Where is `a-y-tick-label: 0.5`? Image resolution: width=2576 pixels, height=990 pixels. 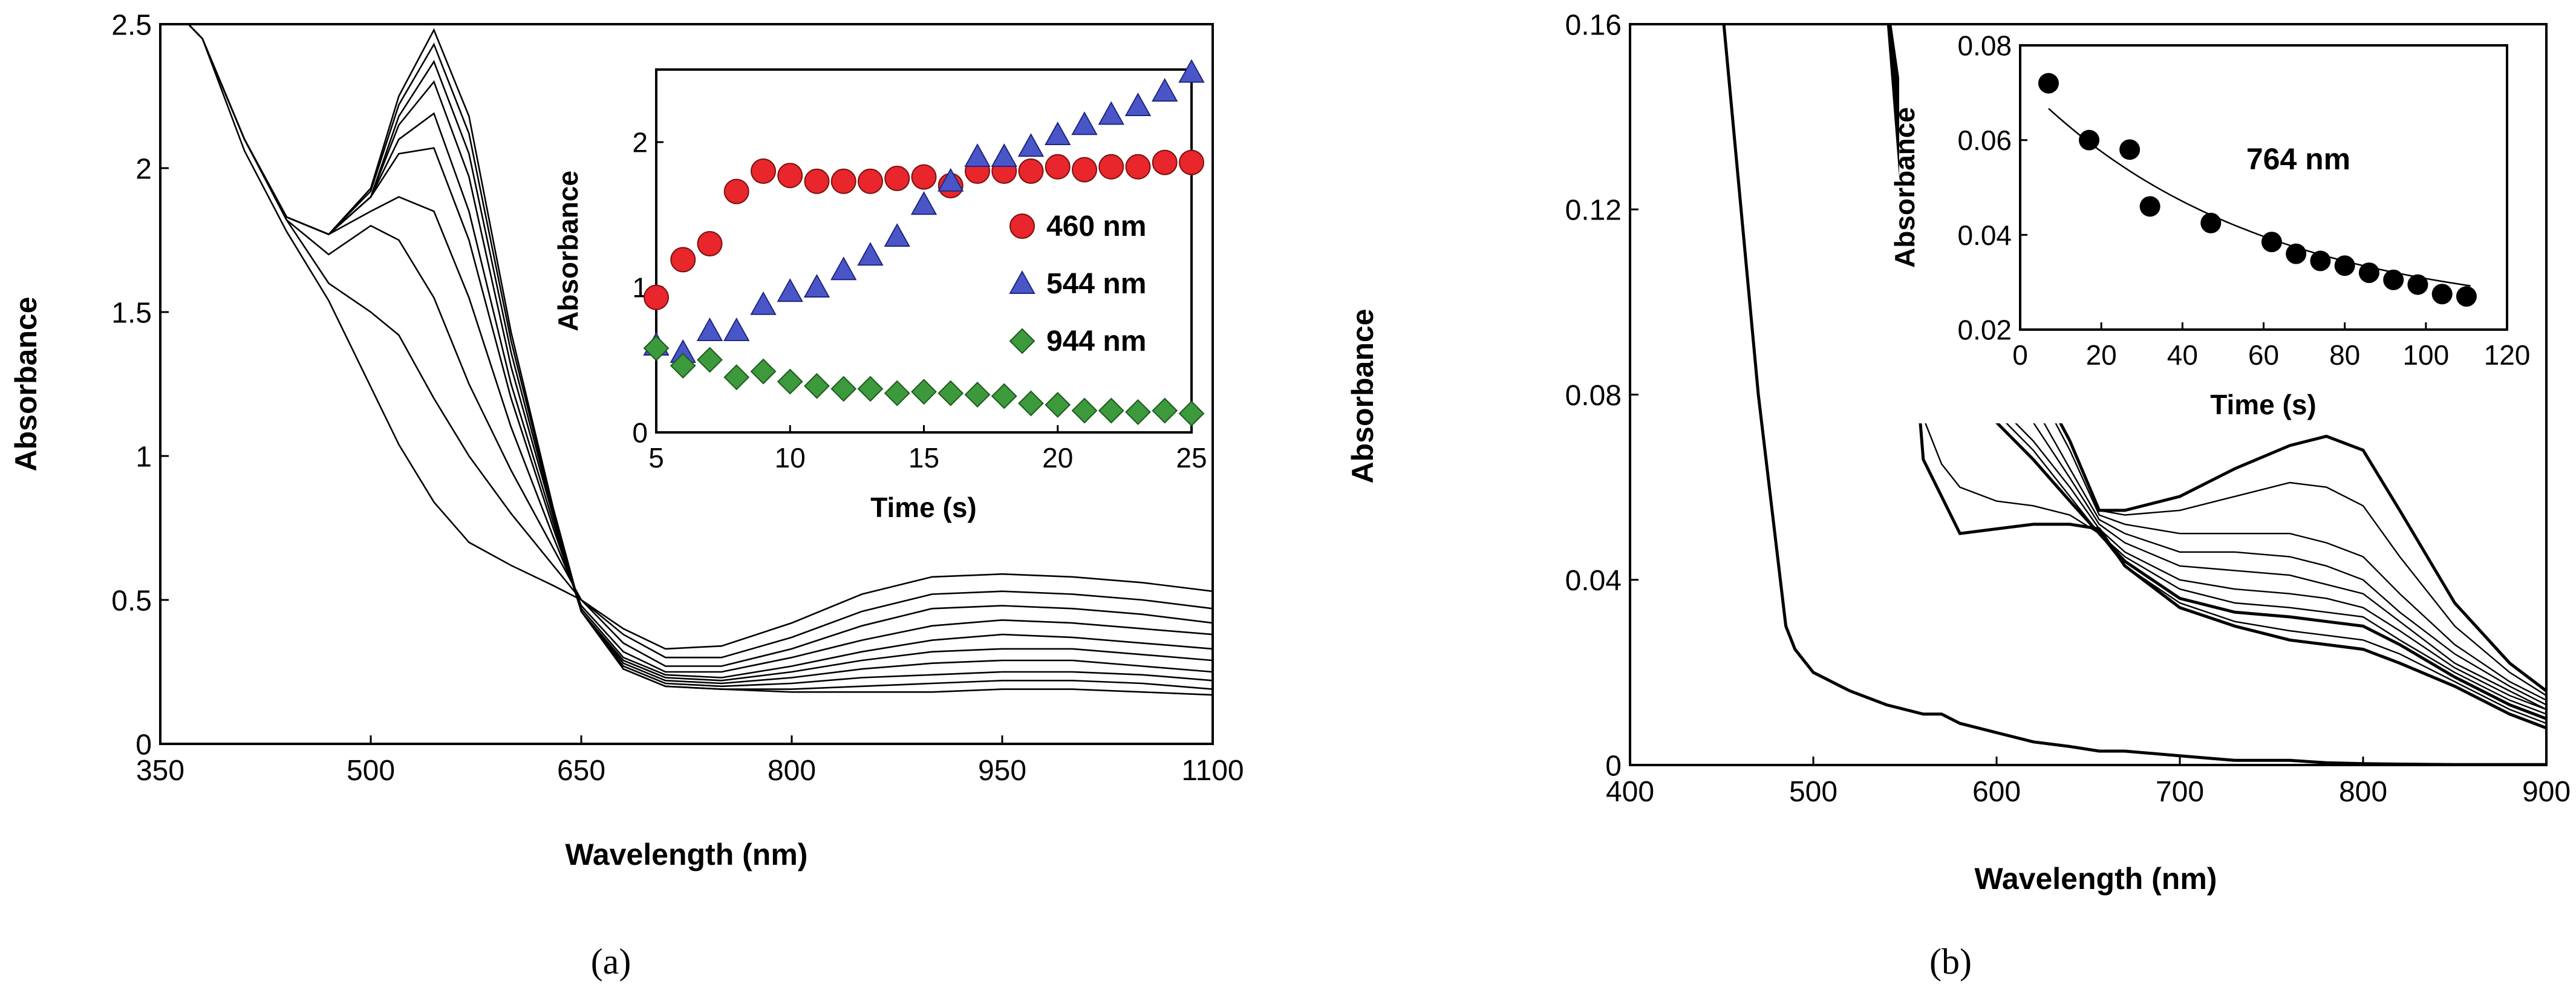
a-y-tick-label: 0.5 is located at coordinates (131, 601).